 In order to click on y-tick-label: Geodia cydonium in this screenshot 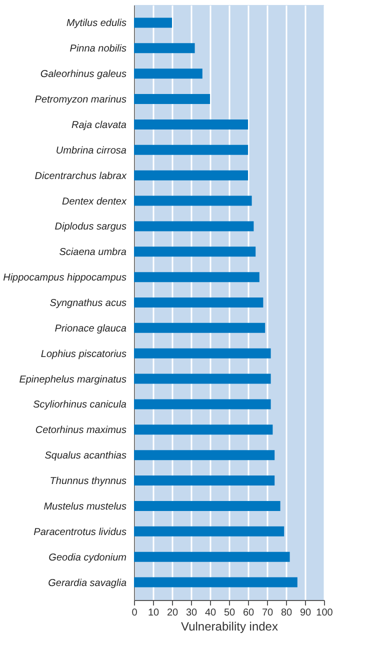, I will do `click(87, 558)`.